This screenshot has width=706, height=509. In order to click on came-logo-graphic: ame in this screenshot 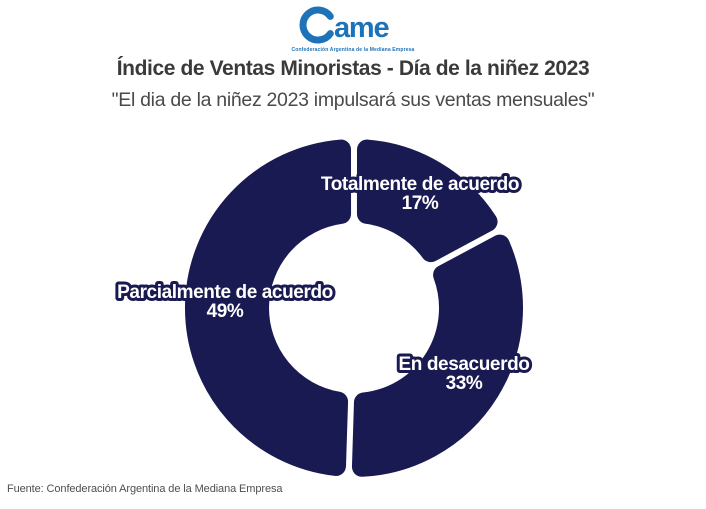, I will do `click(345, 25)`.